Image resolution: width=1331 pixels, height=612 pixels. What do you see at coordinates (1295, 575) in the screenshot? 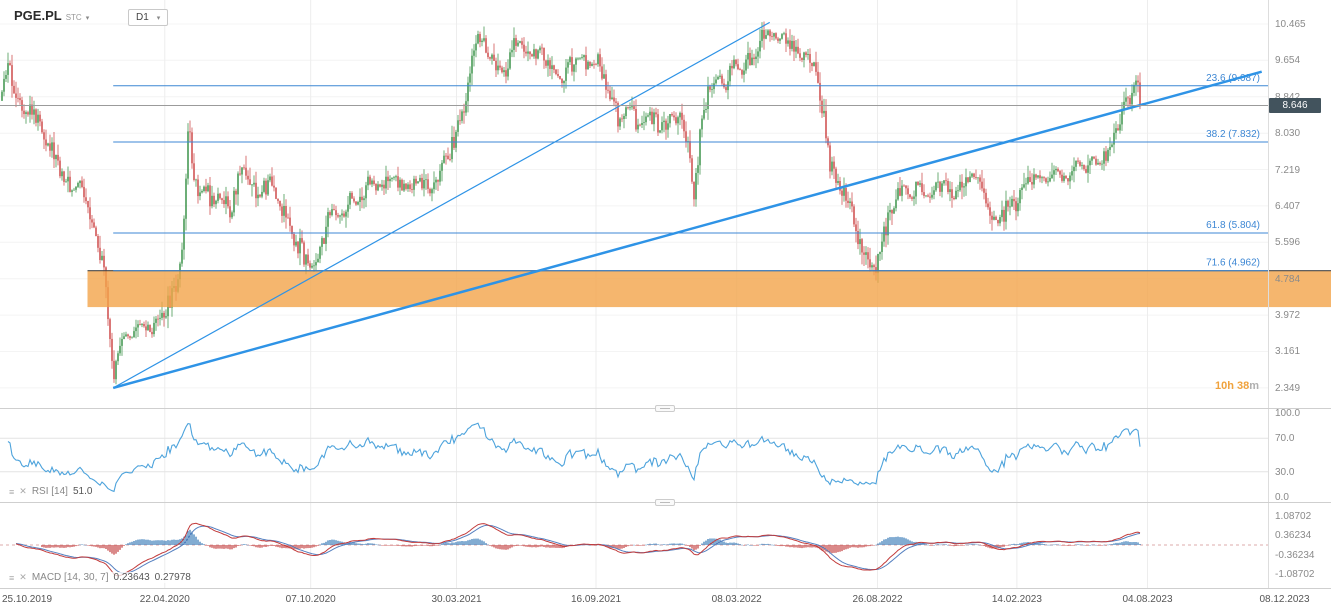
I see `axis-tick: -1.08702` at bounding box center [1295, 575].